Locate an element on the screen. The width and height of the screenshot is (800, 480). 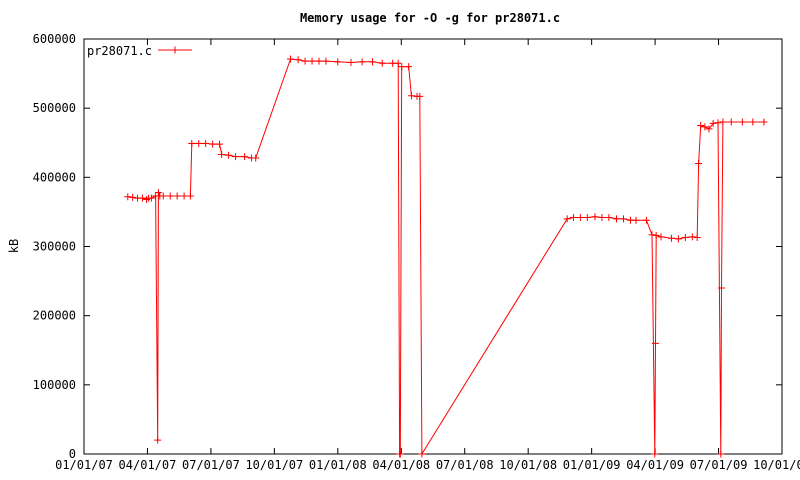
legend-label: pr28071.c is located at coordinates (119, 51).